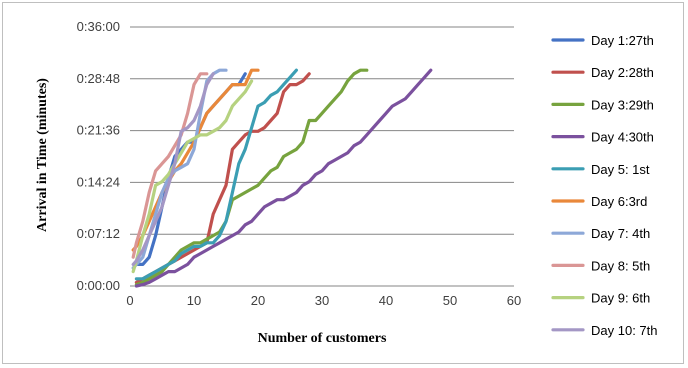 This screenshot has width=688, height=368. What do you see at coordinates (622, 72) in the screenshot?
I see `legend-label: Day 2:28th` at bounding box center [622, 72].